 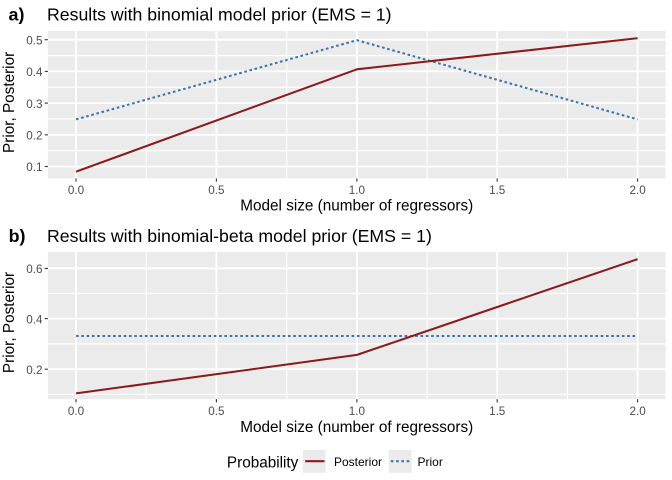 What do you see at coordinates (358, 462) in the screenshot?
I see `svg-text: Posterior` at bounding box center [358, 462].